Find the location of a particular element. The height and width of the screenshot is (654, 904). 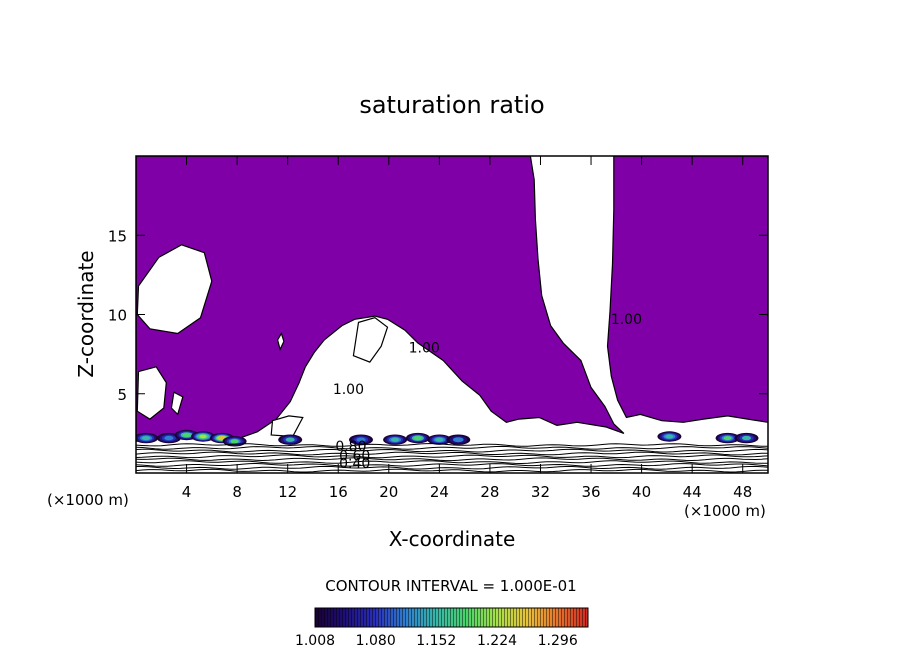

x-tick-label: 28 is located at coordinates (489, 492).